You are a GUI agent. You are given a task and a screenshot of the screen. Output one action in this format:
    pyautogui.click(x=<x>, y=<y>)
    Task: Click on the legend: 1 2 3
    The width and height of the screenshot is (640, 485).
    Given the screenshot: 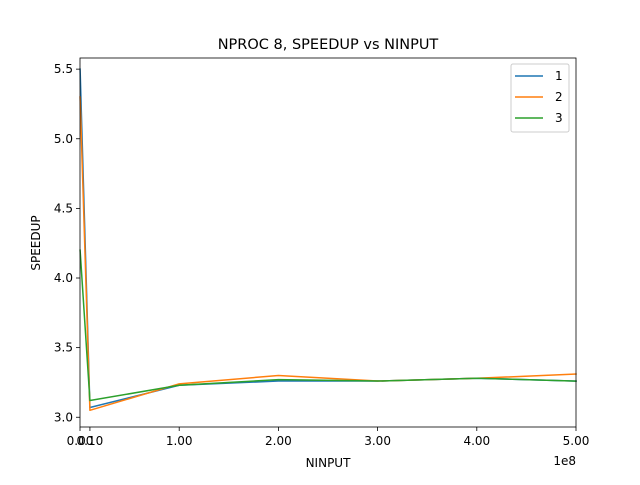 What is the action you would take?
    pyautogui.click(x=540, y=98)
    